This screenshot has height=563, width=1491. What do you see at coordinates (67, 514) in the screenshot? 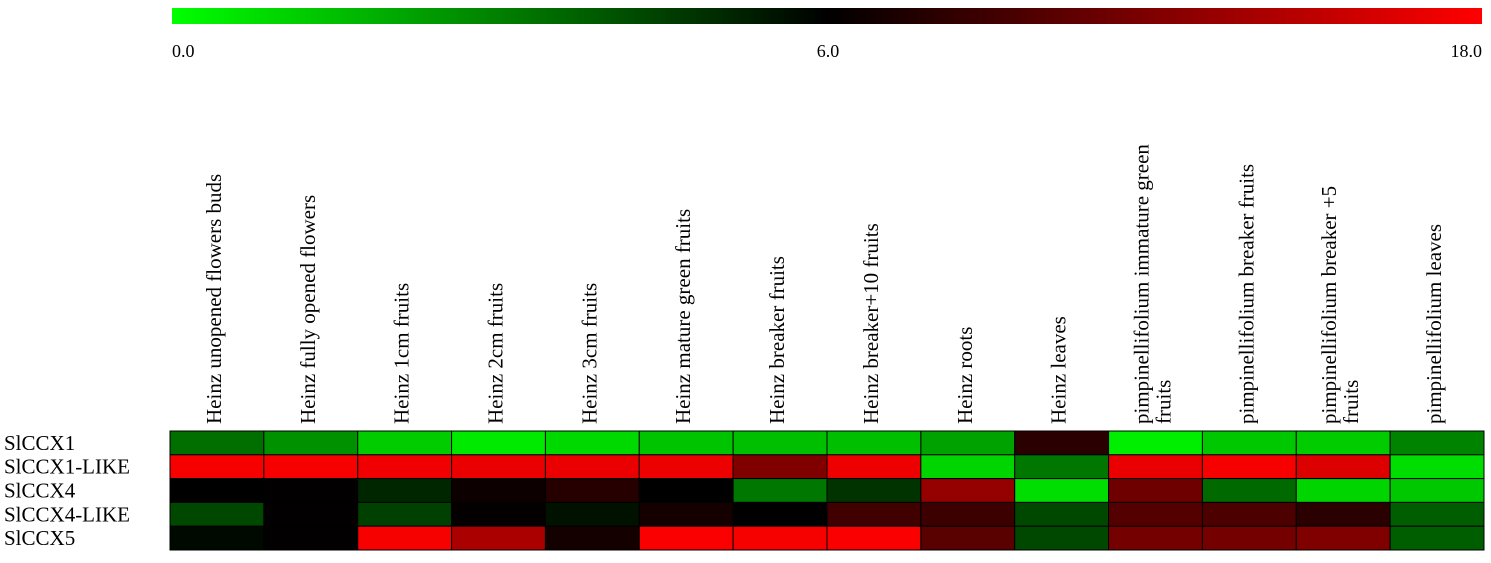
I see `row-label: SlCCX4-LIKE` at bounding box center [67, 514].